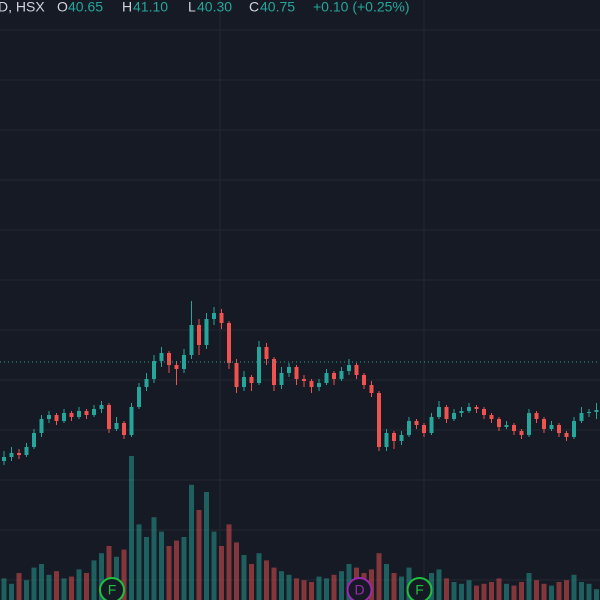  Describe the element at coordinates (361, 7) in the screenshot. I see `change: +0.10 (+0.25%)` at that location.